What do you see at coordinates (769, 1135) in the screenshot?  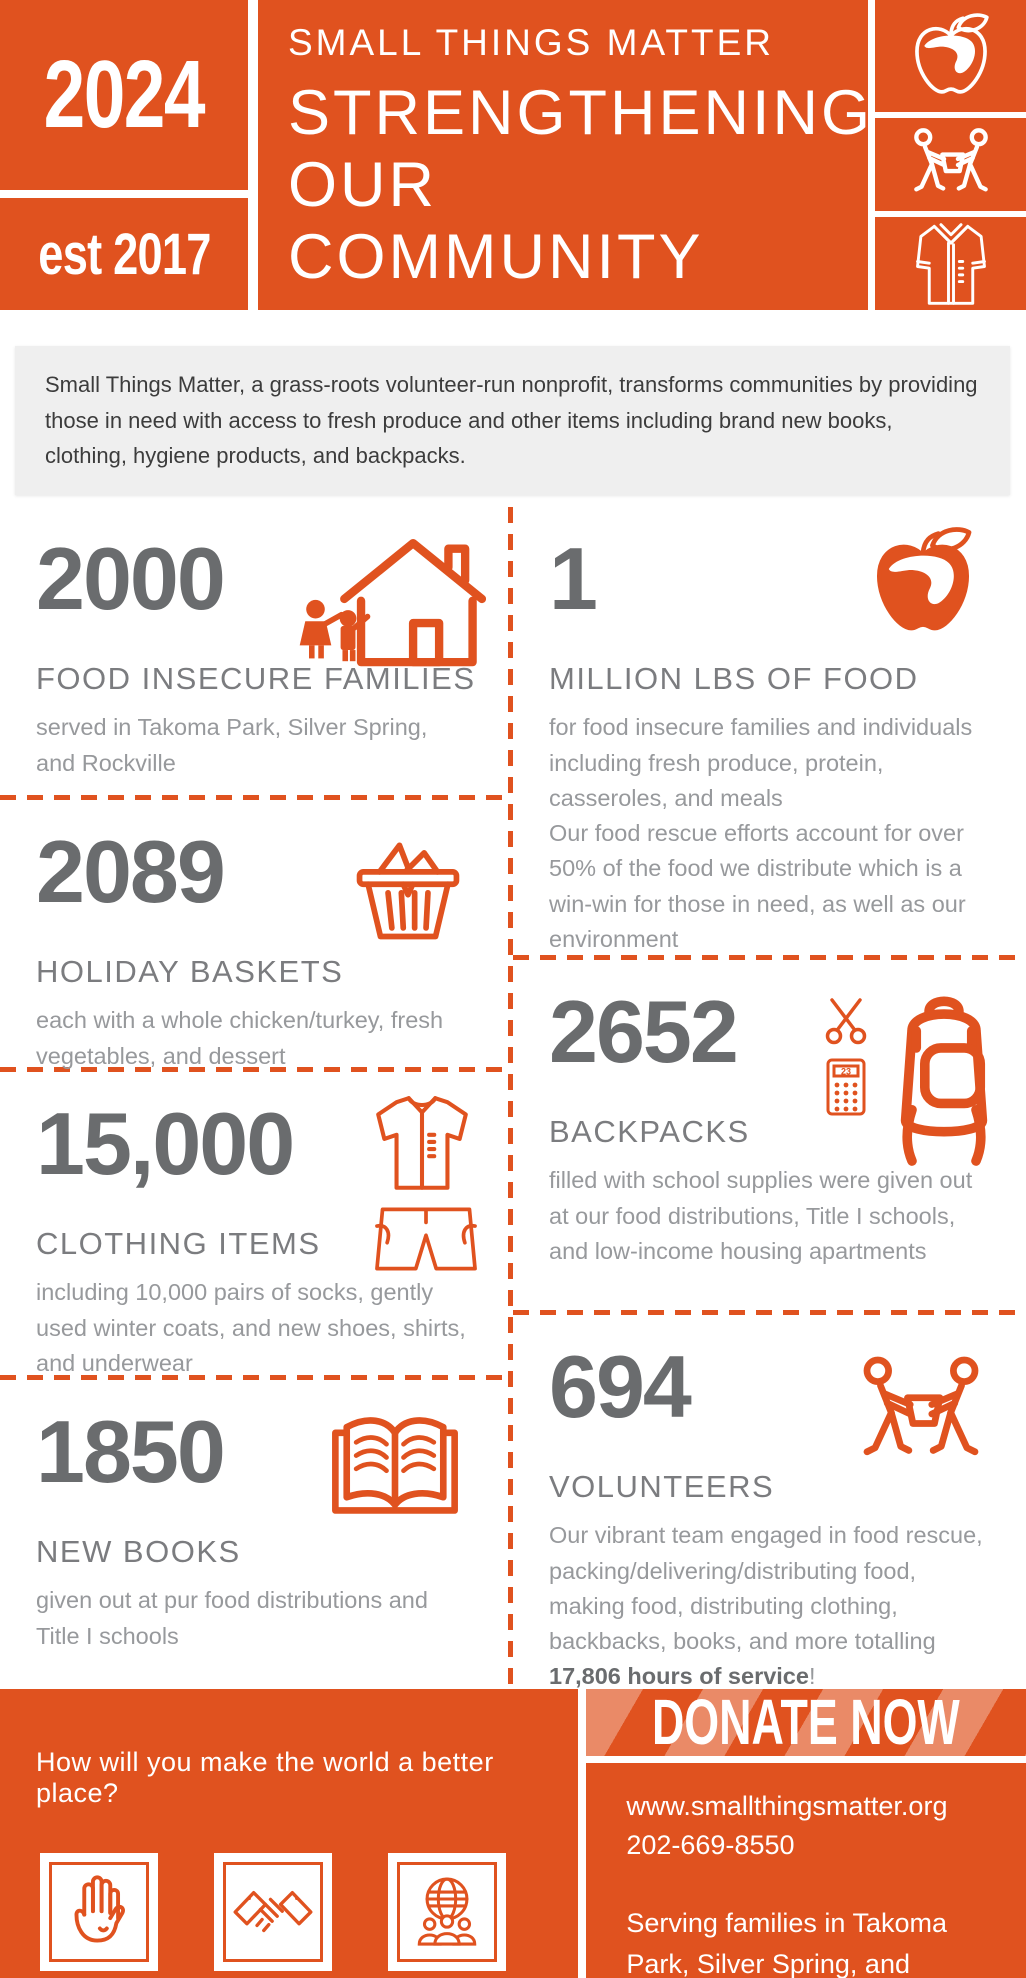 I see `stat-backpacks: 2652 23` at bounding box center [769, 1135].